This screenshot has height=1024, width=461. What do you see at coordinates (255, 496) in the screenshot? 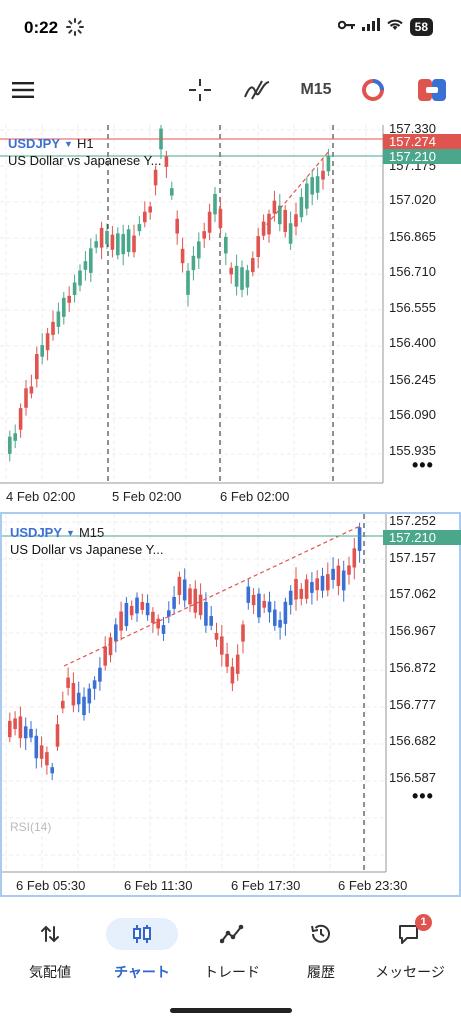
I see `h1-time-label: 6 Feb 02:00` at bounding box center [255, 496].